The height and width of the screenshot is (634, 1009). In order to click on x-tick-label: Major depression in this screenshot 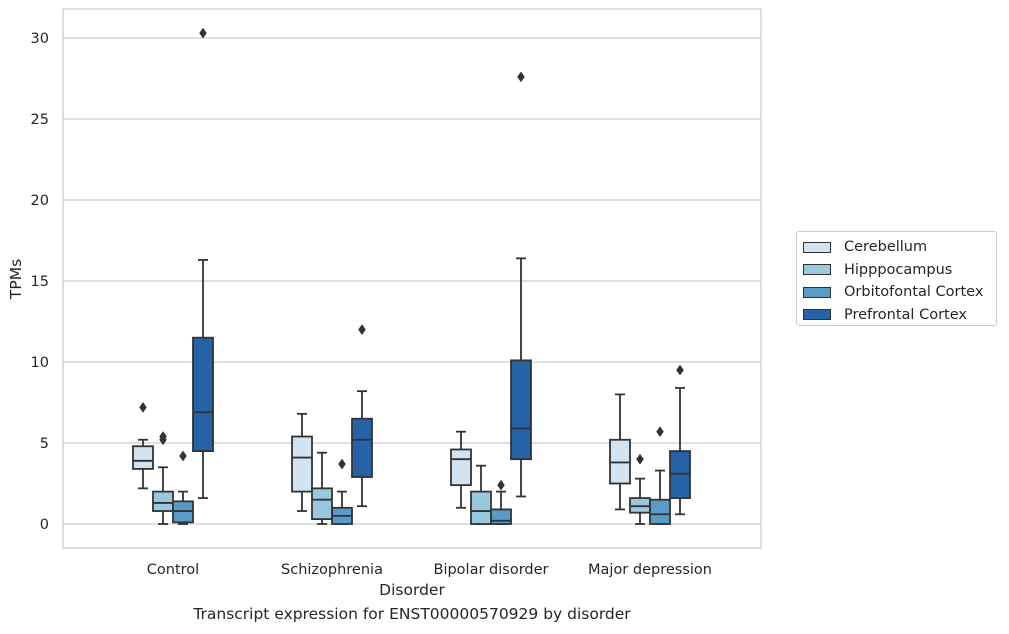, I will do `click(650, 570)`.